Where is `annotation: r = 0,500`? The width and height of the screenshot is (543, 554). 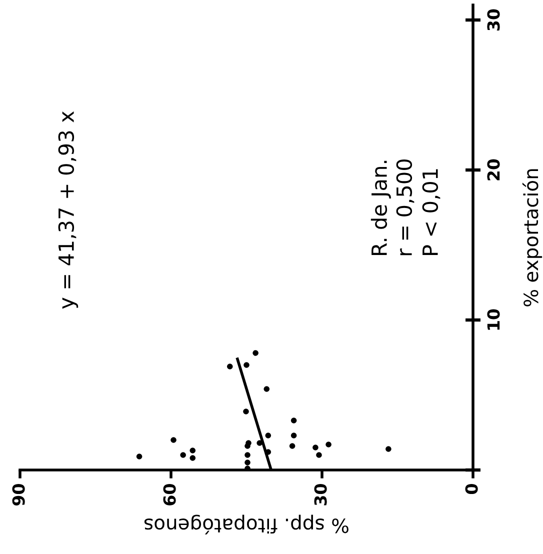 annotation: r = 0,500 is located at coordinates (405, 207).